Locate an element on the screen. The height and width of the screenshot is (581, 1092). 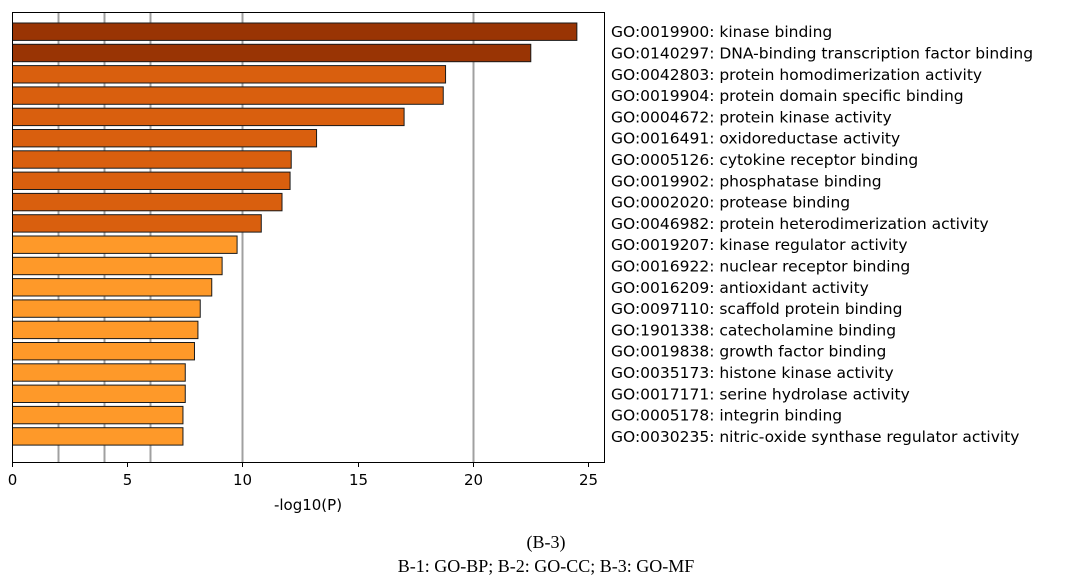
figure-label: (B-3) is located at coordinates (546, 542).